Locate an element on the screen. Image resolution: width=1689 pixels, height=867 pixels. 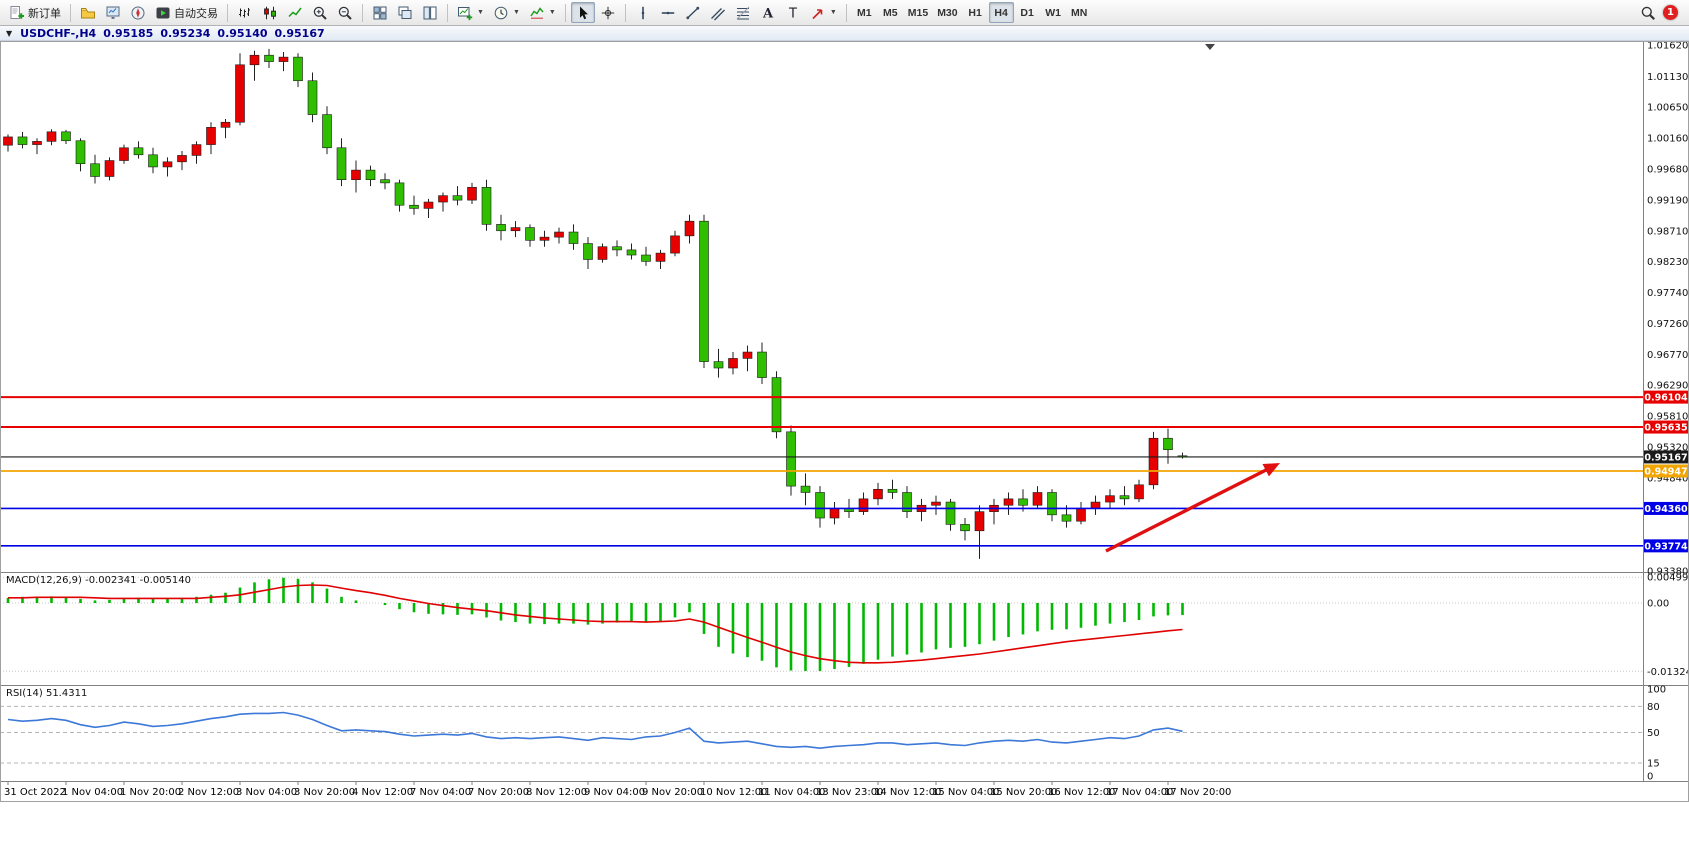
chart-dropdown-icon: ▼ is located at coordinates (9, 33).